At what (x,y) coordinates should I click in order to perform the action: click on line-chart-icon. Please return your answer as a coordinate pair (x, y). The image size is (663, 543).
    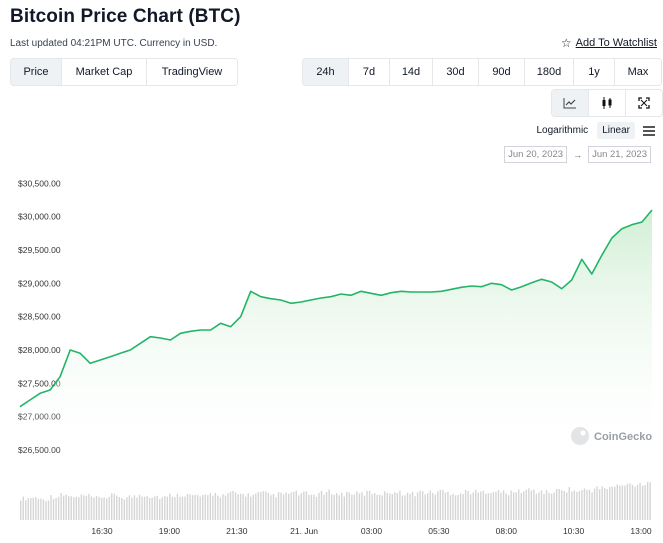
    Looking at the image, I should click on (569, 103).